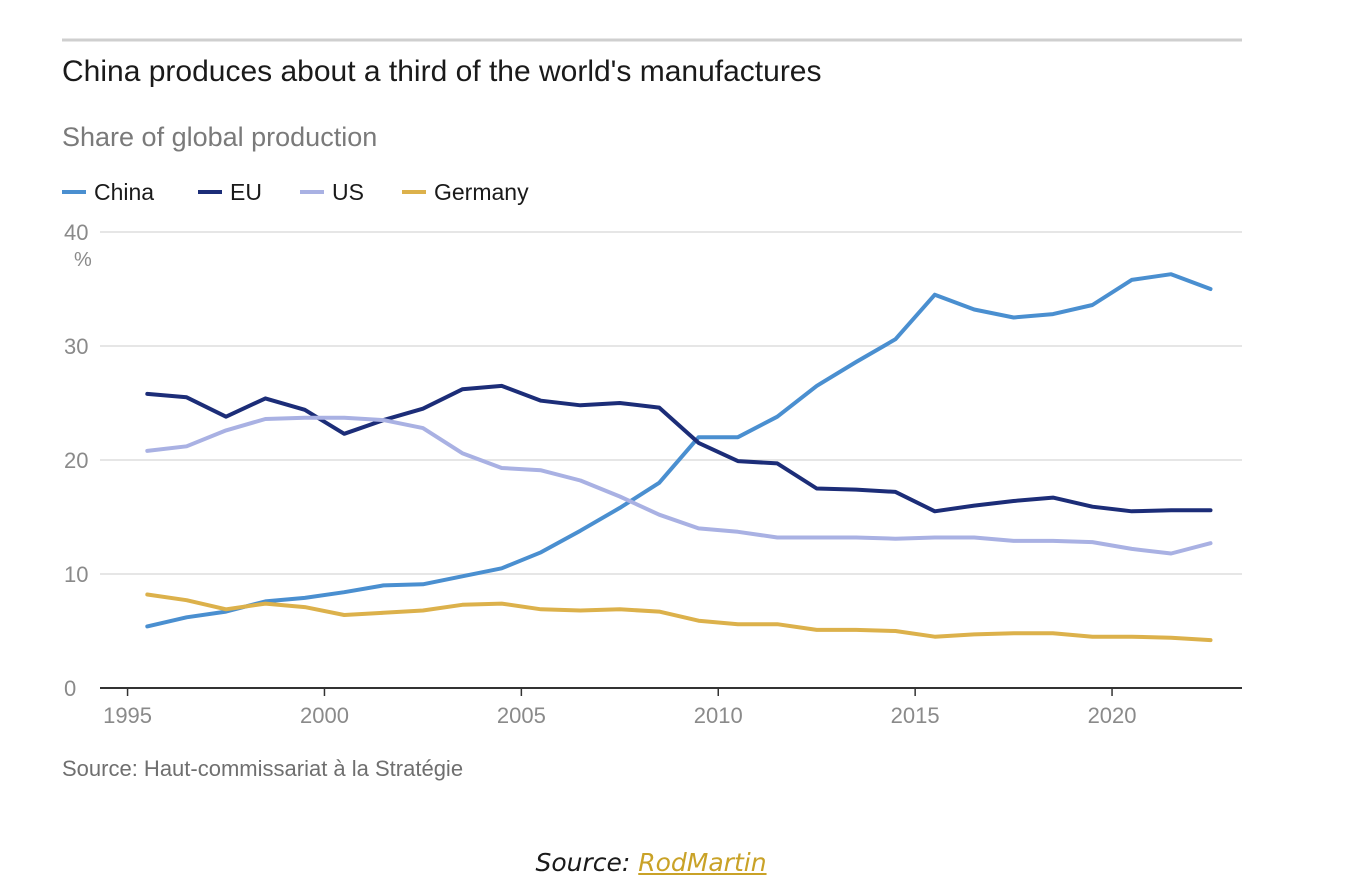 This screenshot has height=890, width=1348. What do you see at coordinates (76, 232) in the screenshot?
I see `y-tick-label: 40` at bounding box center [76, 232].